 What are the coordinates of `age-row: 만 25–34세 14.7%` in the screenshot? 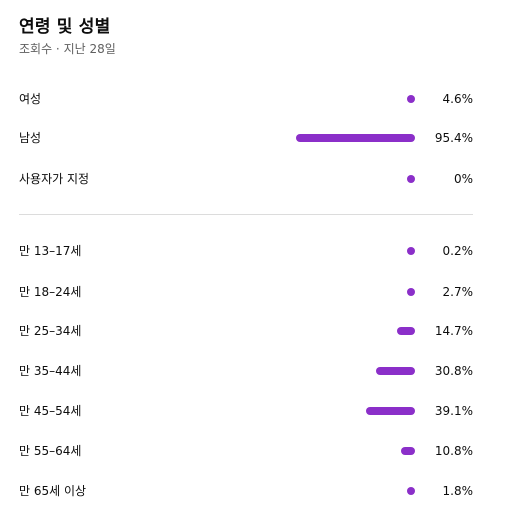 It's located at (260, 331).